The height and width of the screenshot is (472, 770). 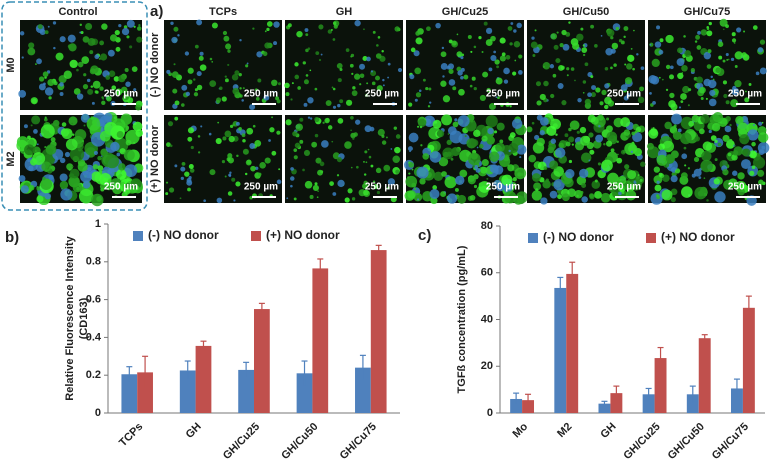 I want to click on bar, so click(x=320, y=340).